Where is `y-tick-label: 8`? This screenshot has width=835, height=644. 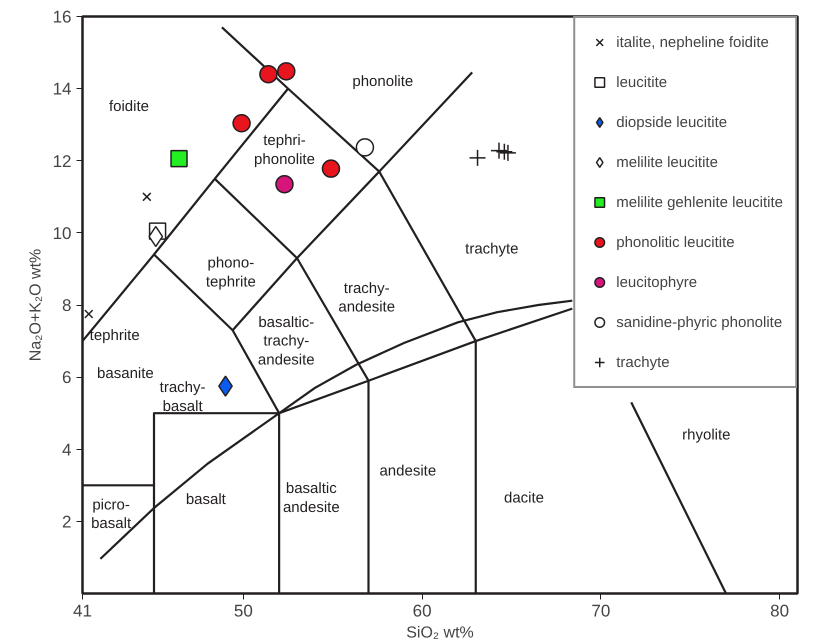
y-tick-label: 8 is located at coordinates (67, 305).